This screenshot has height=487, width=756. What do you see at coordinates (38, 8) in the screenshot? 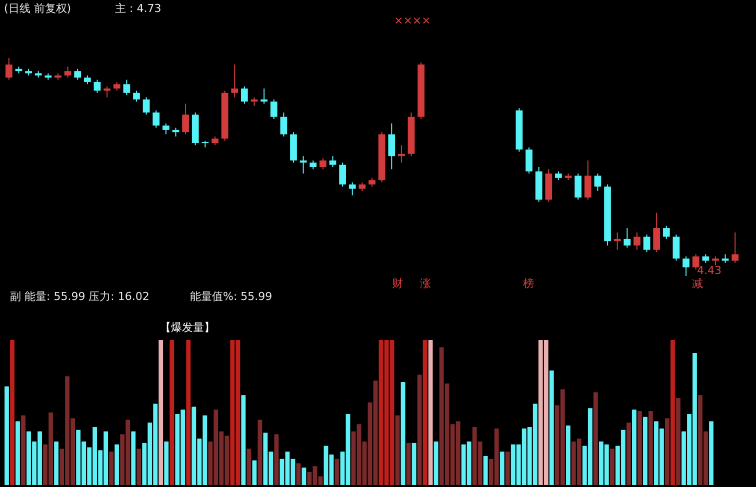
I see `chart-title: (日线 前复权)` at bounding box center [38, 8].